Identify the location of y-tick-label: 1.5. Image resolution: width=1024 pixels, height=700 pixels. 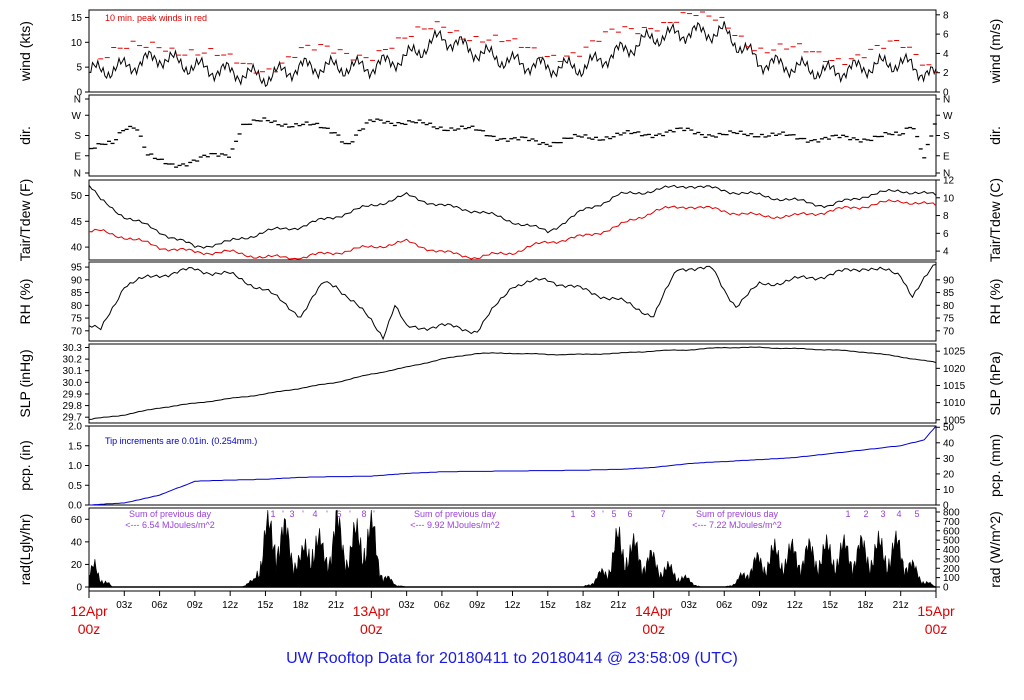
(75, 446).